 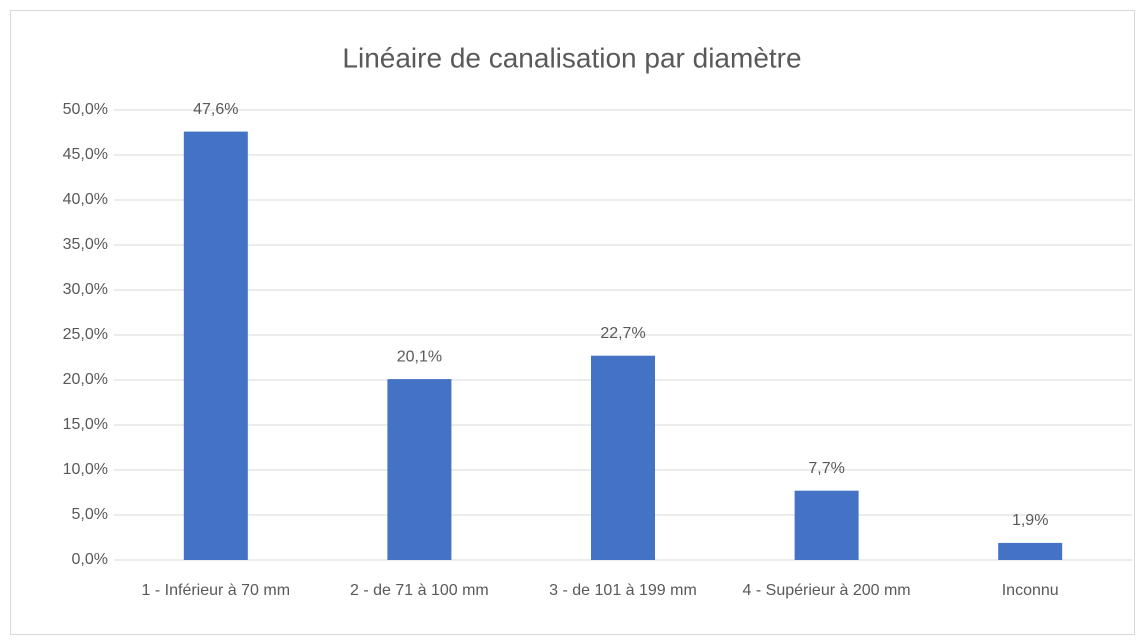 I want to click on y-tick-label: 50,0%, so click(x=85, y=109).